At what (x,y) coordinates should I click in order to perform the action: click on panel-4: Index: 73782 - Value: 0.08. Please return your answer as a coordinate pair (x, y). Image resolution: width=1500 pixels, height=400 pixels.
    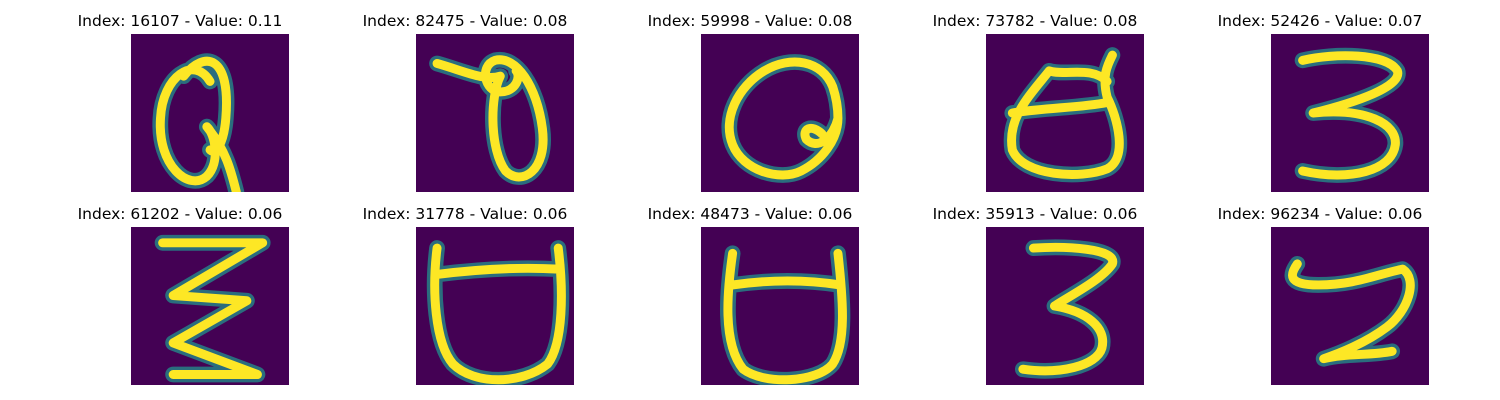
    Looking at the image, I should click on (1035, 96).